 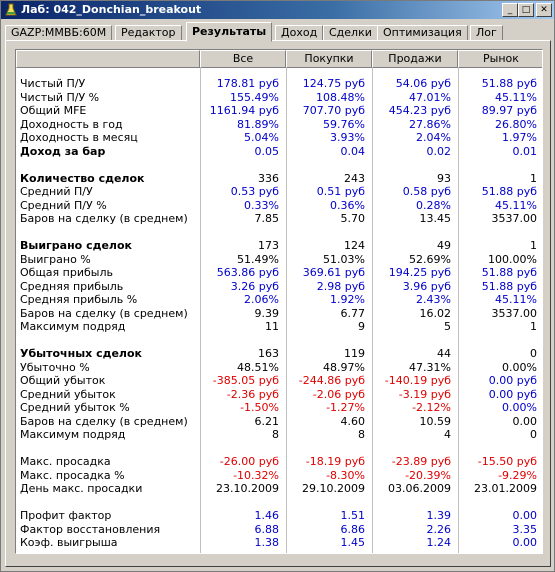 What do you see at coordinates (444, 353) in the screenshot?
I see `cell-value: 44` at bounding box center [444, 353].